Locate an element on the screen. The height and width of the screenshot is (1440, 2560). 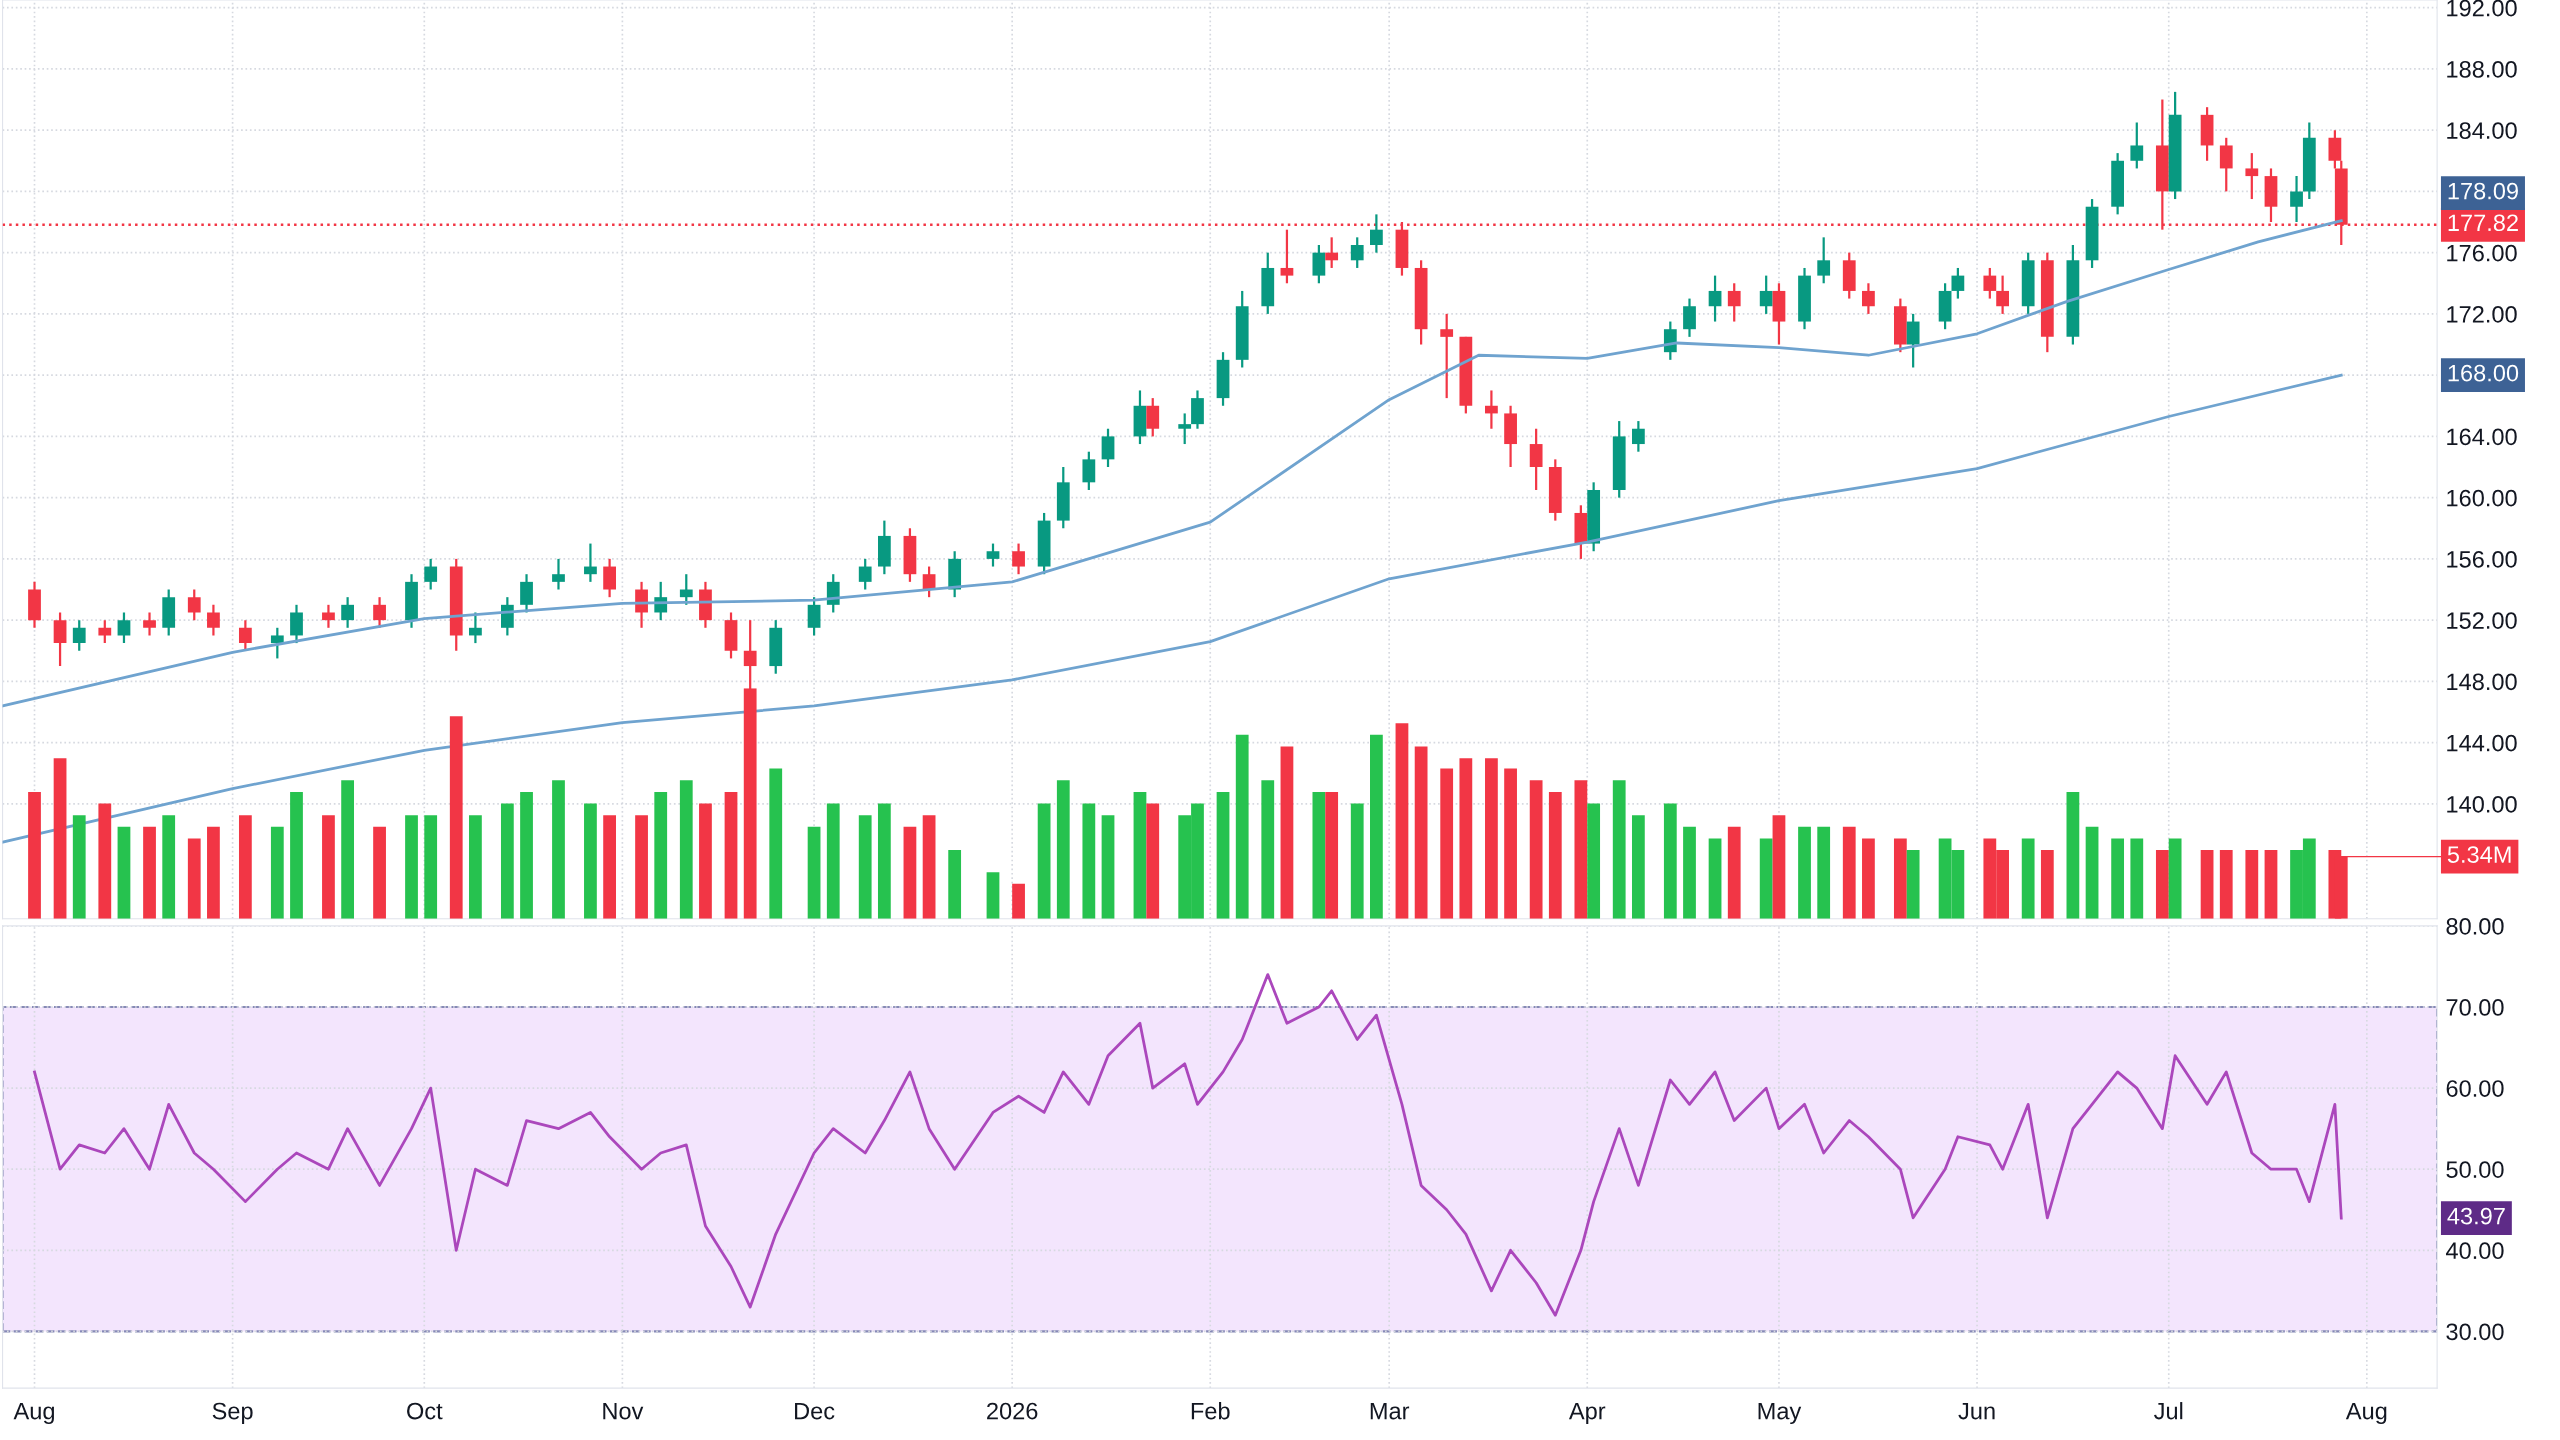
x-tick-label: Sep is located at coordinates (232, 1413).